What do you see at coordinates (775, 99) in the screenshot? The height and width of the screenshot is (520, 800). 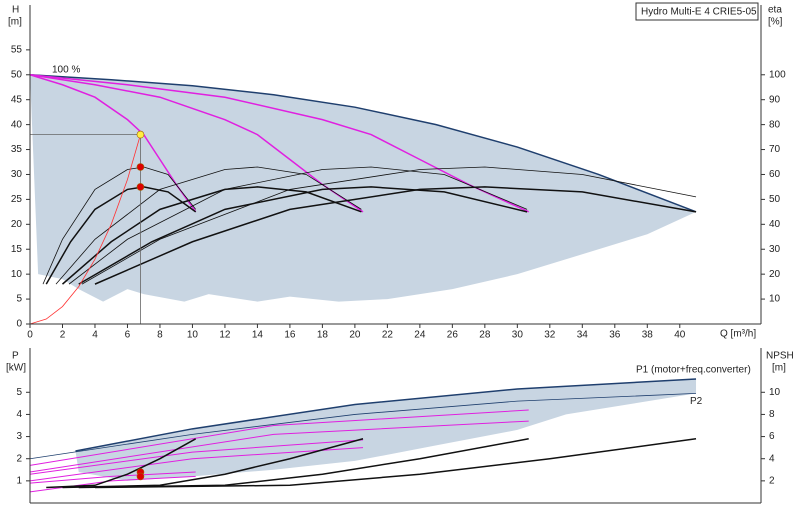 I see `y2-tick-label: 90` at bounding box center [775, 99].